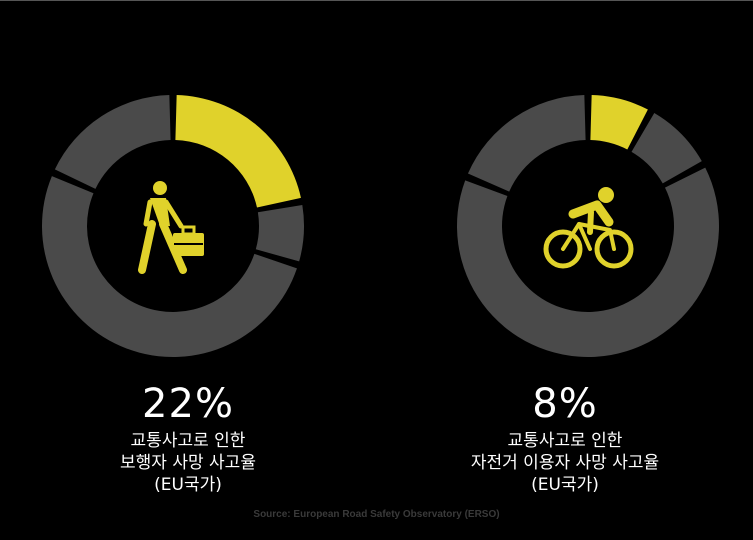 The image size is (753, 540). Describe the element at coordinates (188, 404) in the screenshot. I see `pedestrian-percentage: 22%` at that location.